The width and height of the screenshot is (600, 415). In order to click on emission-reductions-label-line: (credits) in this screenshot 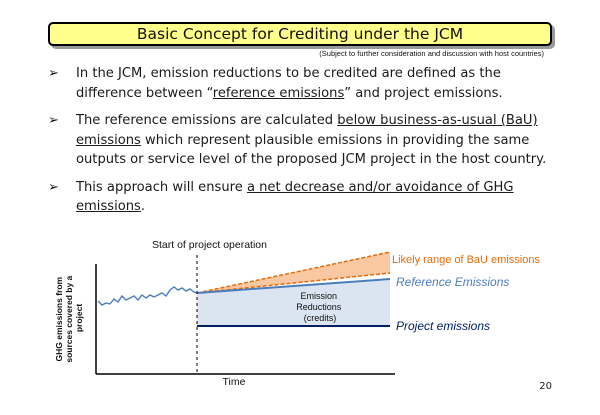, I will do `click(320, 318)`.